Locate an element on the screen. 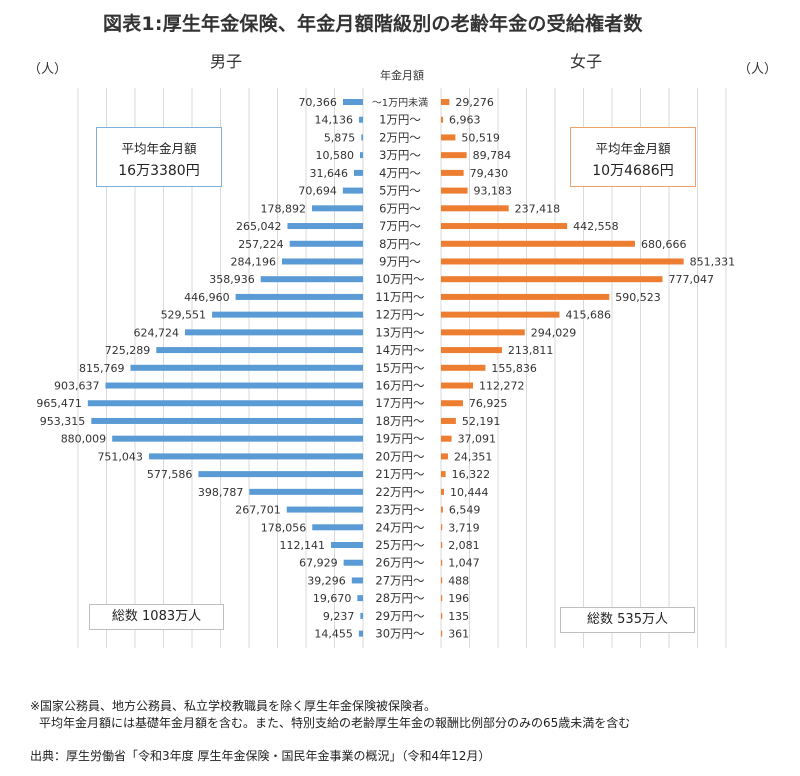  female-value-label: 24,351 is located at coordinates (473, 456).